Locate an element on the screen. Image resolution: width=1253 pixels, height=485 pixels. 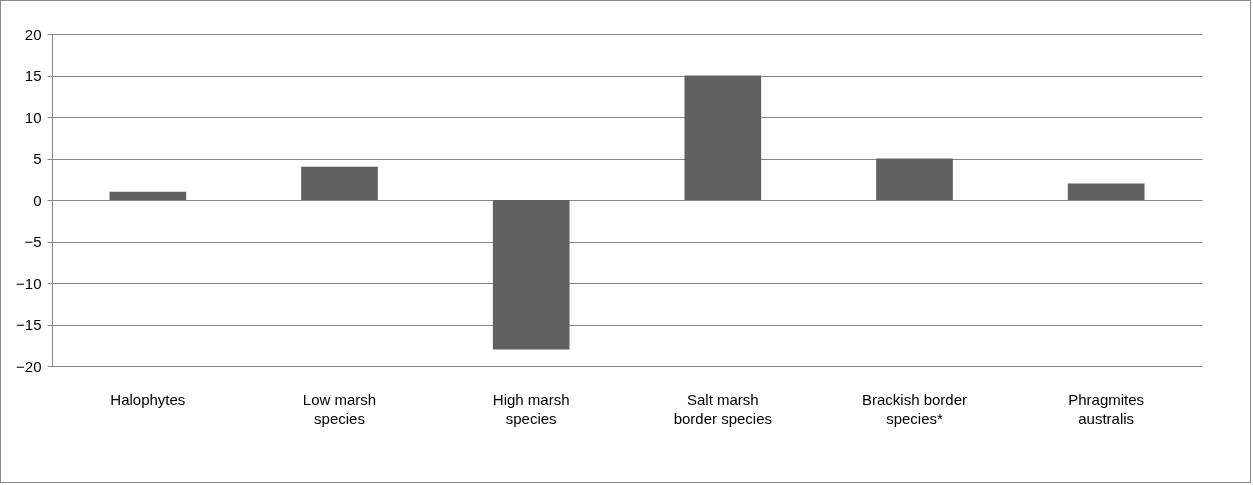
x-tick-label: Brackish border species* is located at coordinates (914, 408).